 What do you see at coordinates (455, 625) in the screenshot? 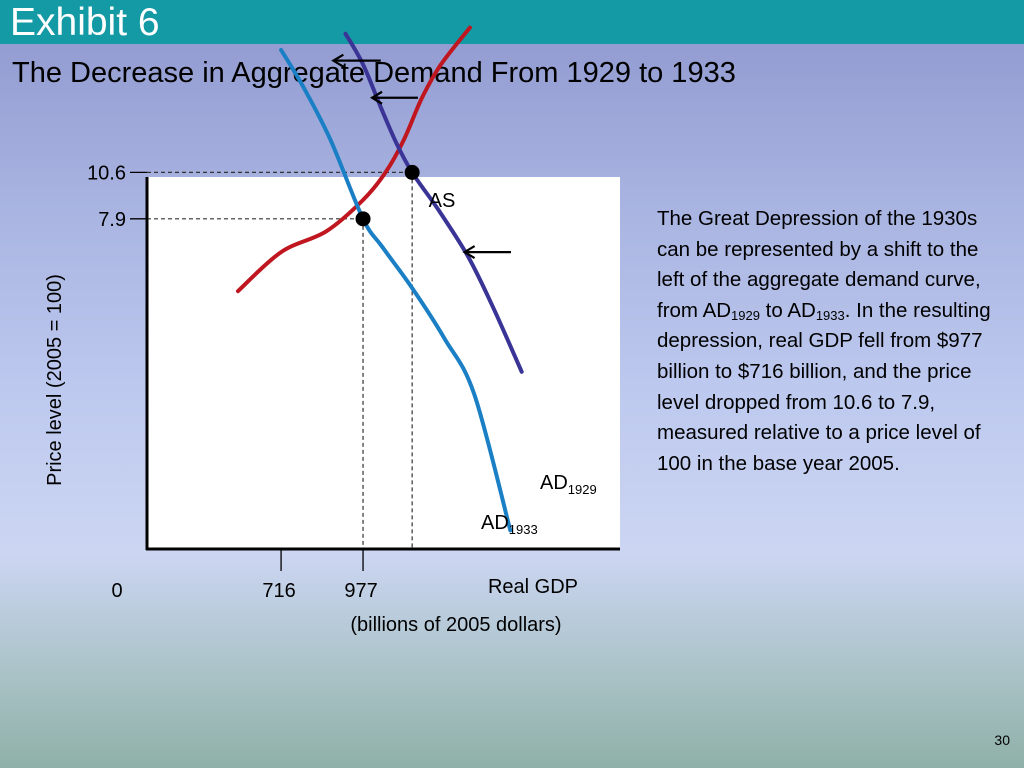
I see `x-axis-subtitle: (billions of 2005 dollars)` at bounding box center [455, 625].